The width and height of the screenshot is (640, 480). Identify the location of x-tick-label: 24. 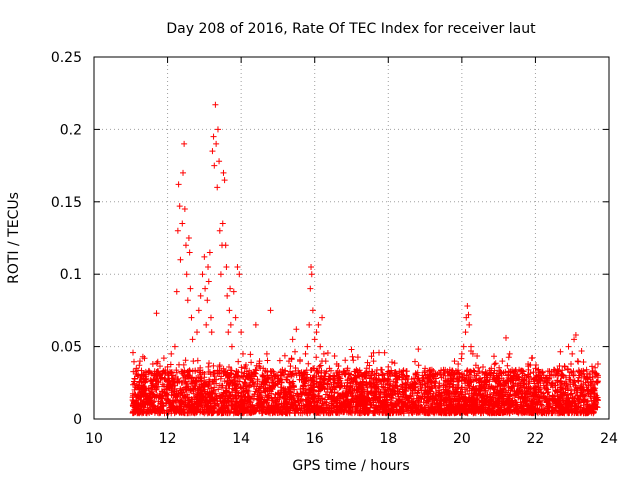
(609, 439).